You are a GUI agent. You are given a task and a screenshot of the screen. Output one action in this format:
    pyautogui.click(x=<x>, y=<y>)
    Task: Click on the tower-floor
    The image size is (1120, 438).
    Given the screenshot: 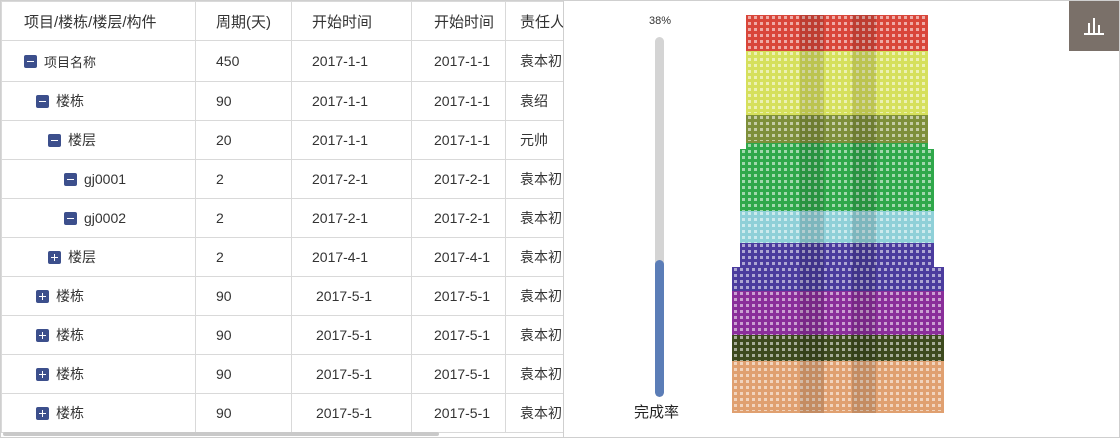 What is the action you would take?
    pyautogui.click(x=837, y=60)
    